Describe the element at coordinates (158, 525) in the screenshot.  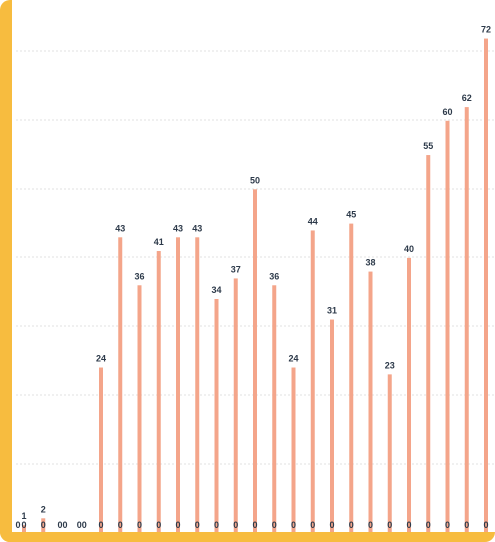
I see `base-label-8: 0` at that location.